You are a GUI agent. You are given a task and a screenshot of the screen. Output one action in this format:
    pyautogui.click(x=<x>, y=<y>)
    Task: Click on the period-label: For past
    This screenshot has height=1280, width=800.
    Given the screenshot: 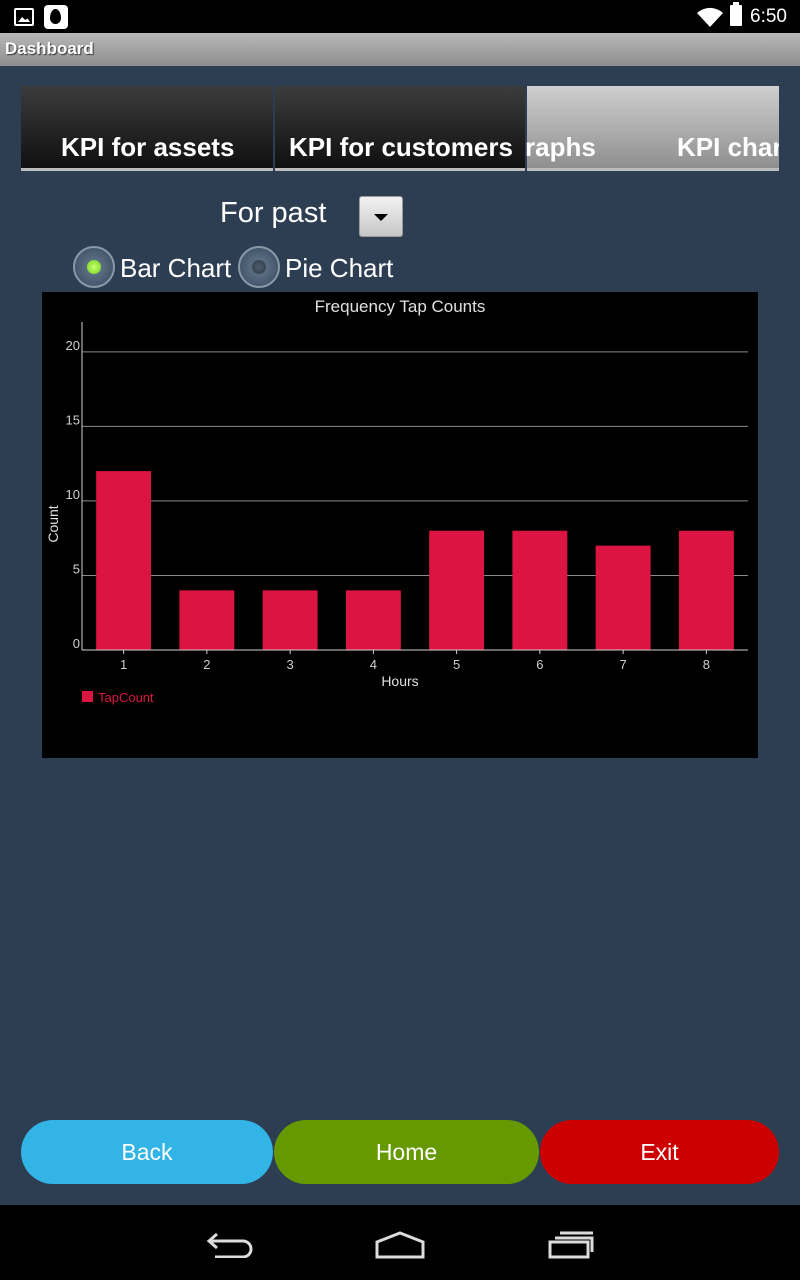 What is the action you would take?
    pyautogui.click(x=273, y=213)
    